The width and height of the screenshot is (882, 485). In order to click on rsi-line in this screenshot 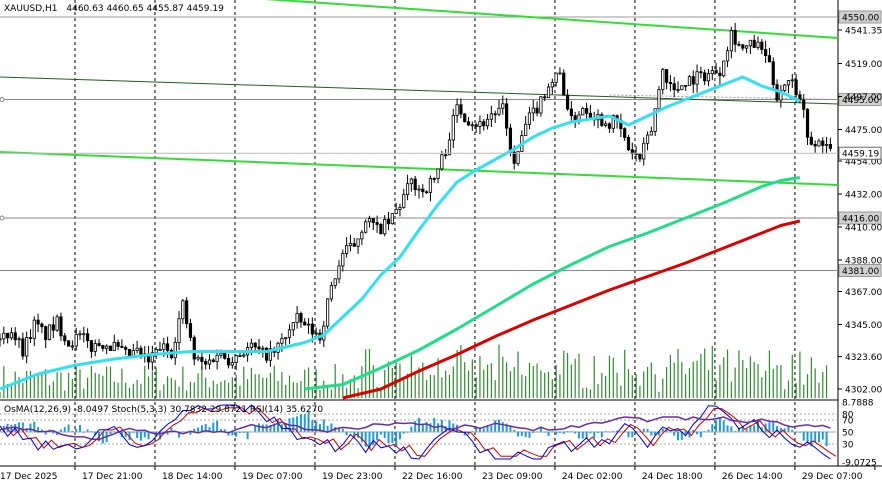, I will do `click(415, 428)`.